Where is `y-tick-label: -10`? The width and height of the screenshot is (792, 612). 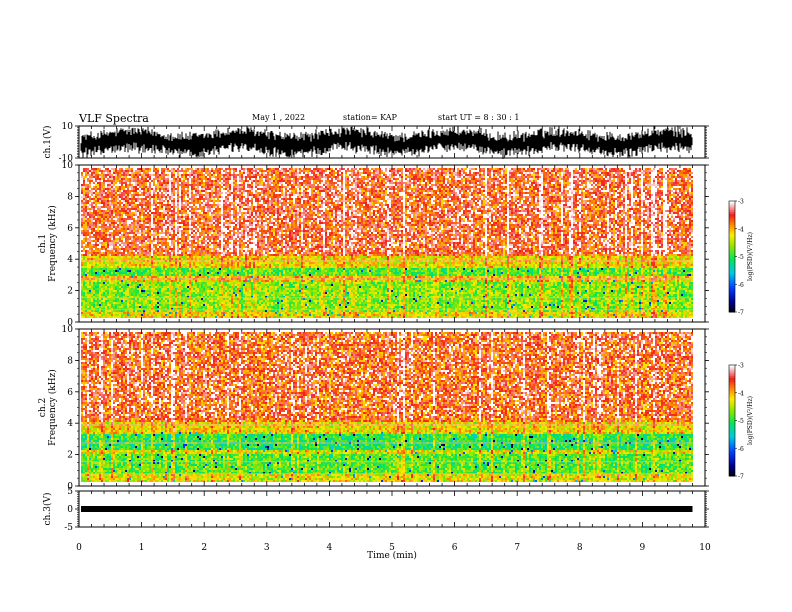 y-tick-label: -10 is located at coordinates (66, 159).